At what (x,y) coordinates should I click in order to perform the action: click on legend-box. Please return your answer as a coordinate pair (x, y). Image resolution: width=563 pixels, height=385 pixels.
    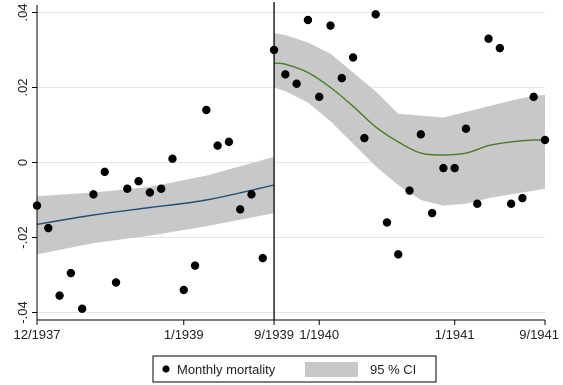
    Looking at the image, I should click on (294, 369).